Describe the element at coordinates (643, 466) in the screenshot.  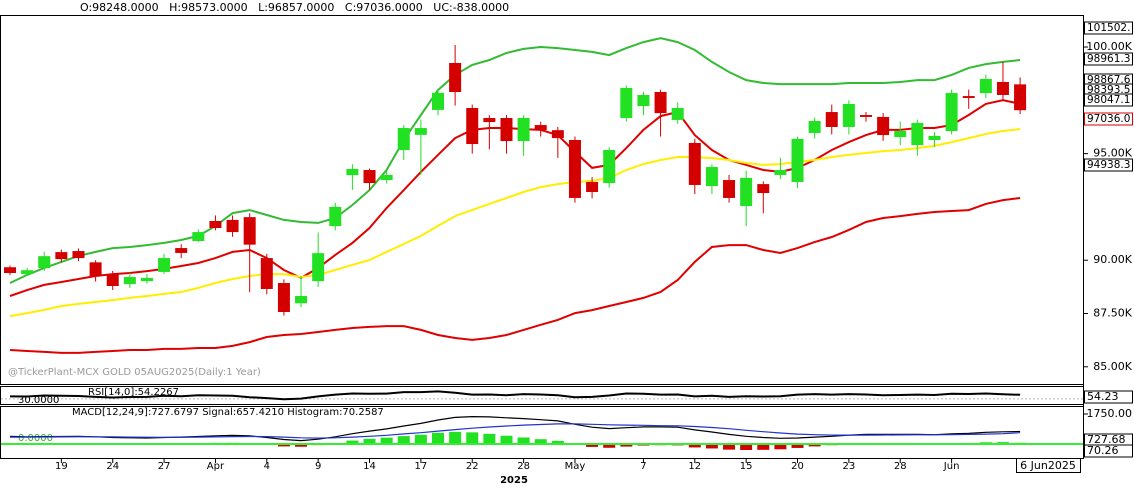
I see `x-tick-label: 7` at that location.